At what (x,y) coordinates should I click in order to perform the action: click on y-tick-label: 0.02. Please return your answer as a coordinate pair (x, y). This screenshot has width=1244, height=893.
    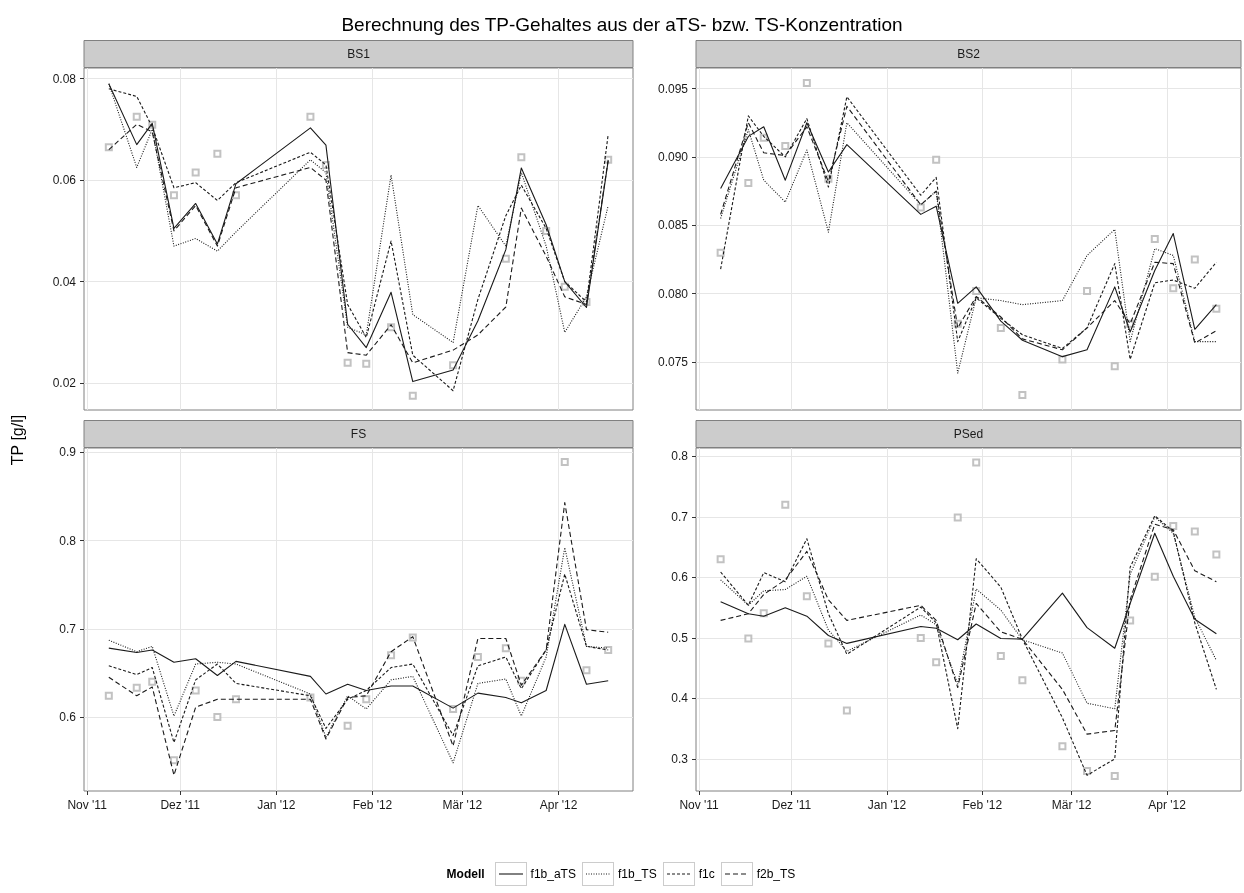
    Looking at the image, I should click on (64, 383).